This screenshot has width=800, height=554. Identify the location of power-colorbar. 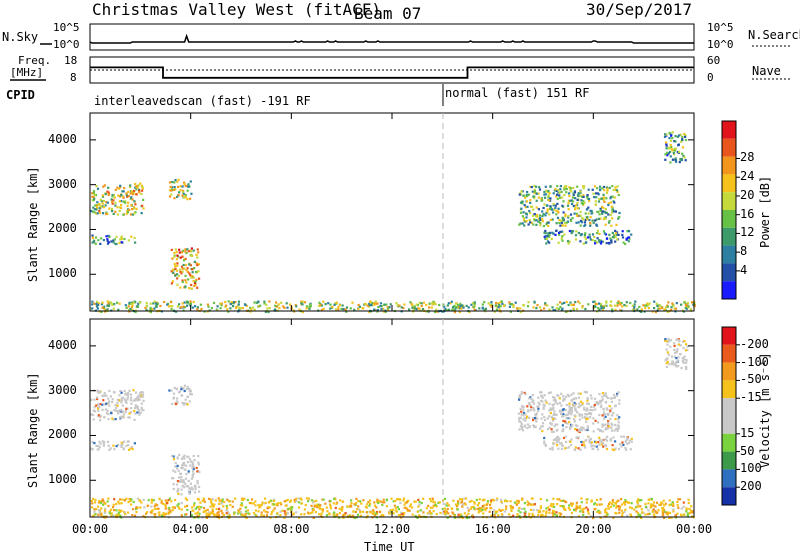
(730, 210).